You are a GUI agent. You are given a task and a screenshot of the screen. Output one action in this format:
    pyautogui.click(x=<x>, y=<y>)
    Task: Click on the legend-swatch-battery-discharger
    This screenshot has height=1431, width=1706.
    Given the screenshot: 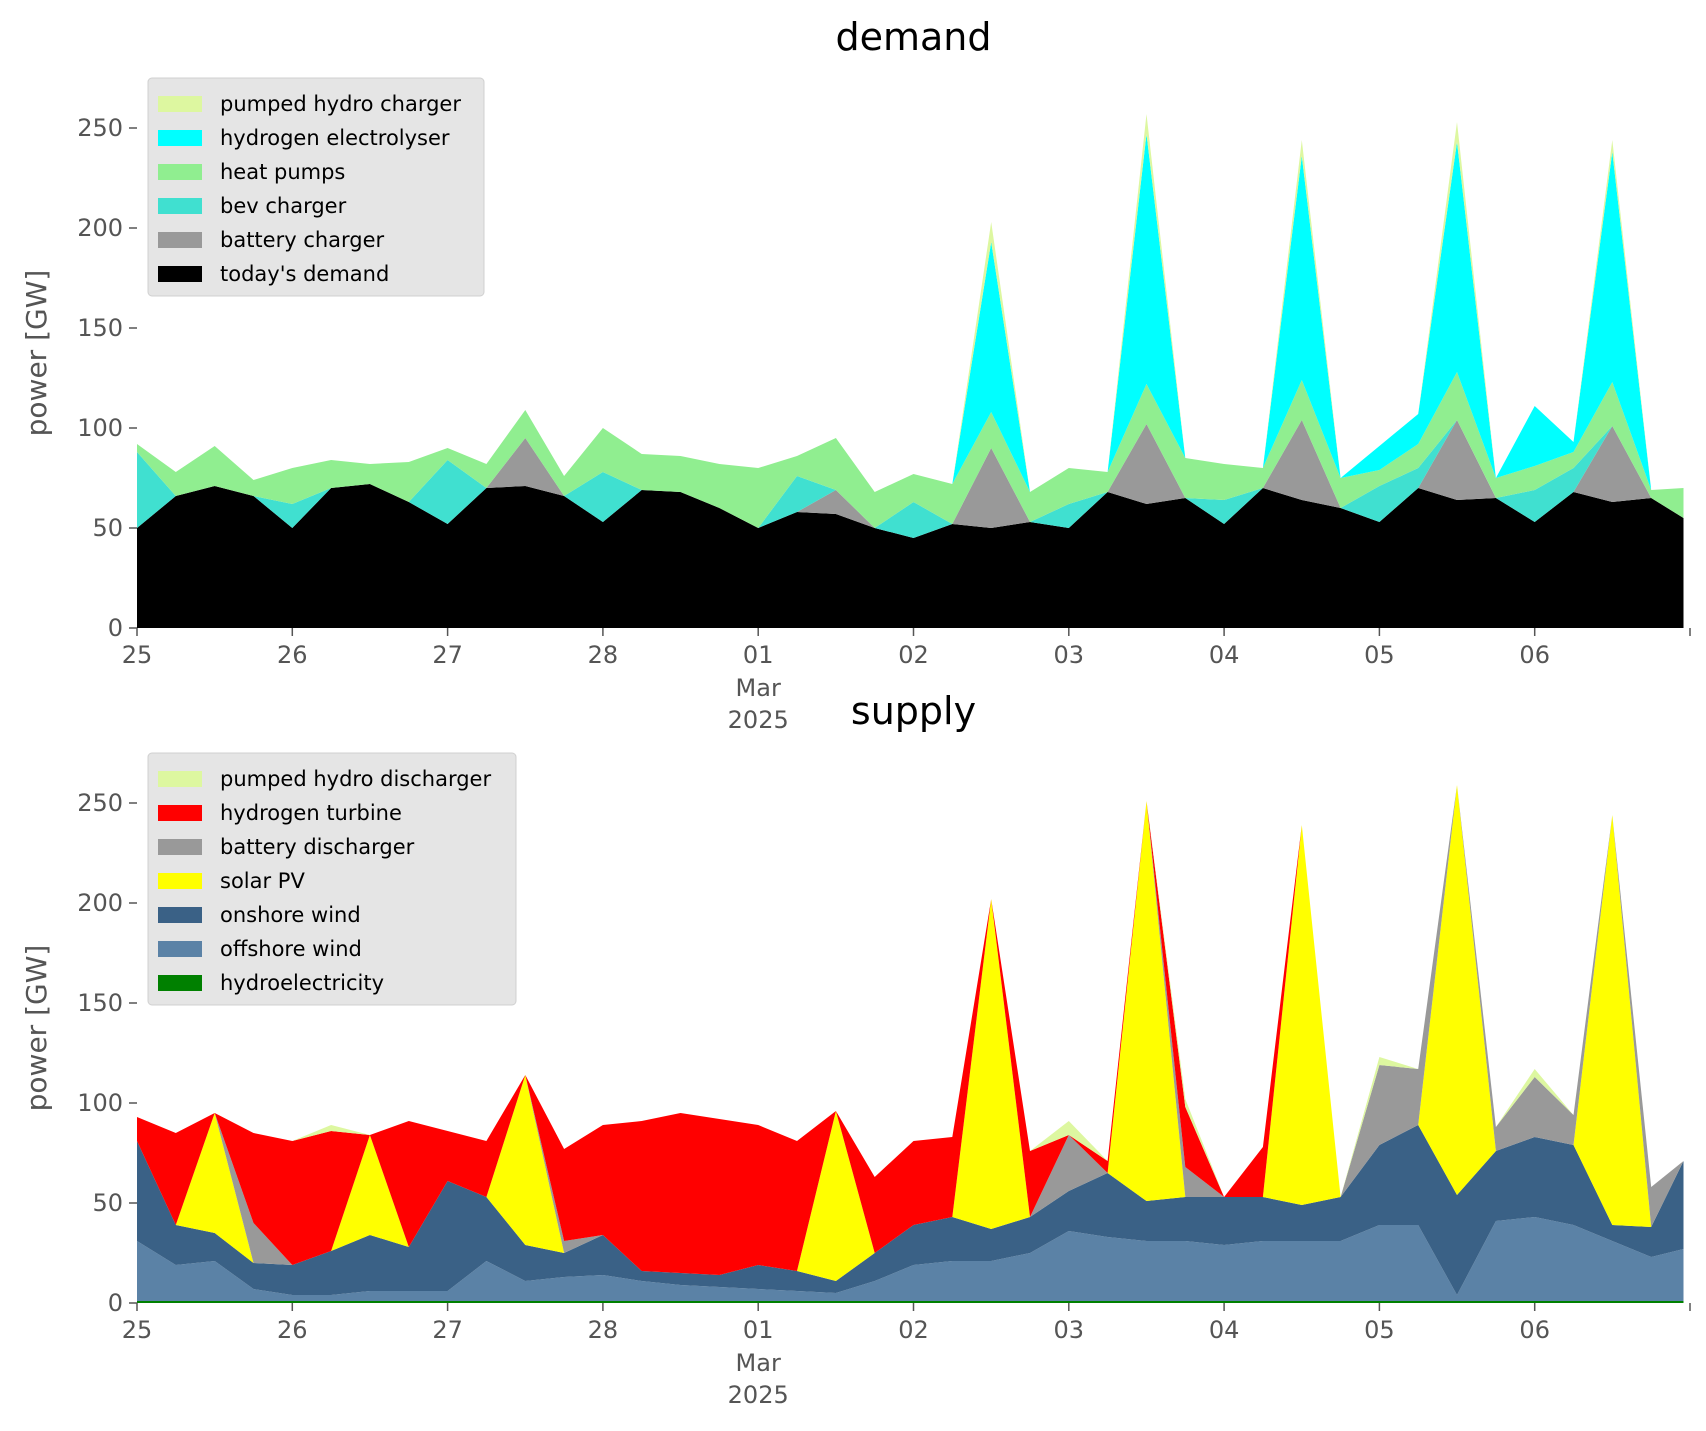 What is the action you would take?
    pyautogui.click(x=180, y=847)
    